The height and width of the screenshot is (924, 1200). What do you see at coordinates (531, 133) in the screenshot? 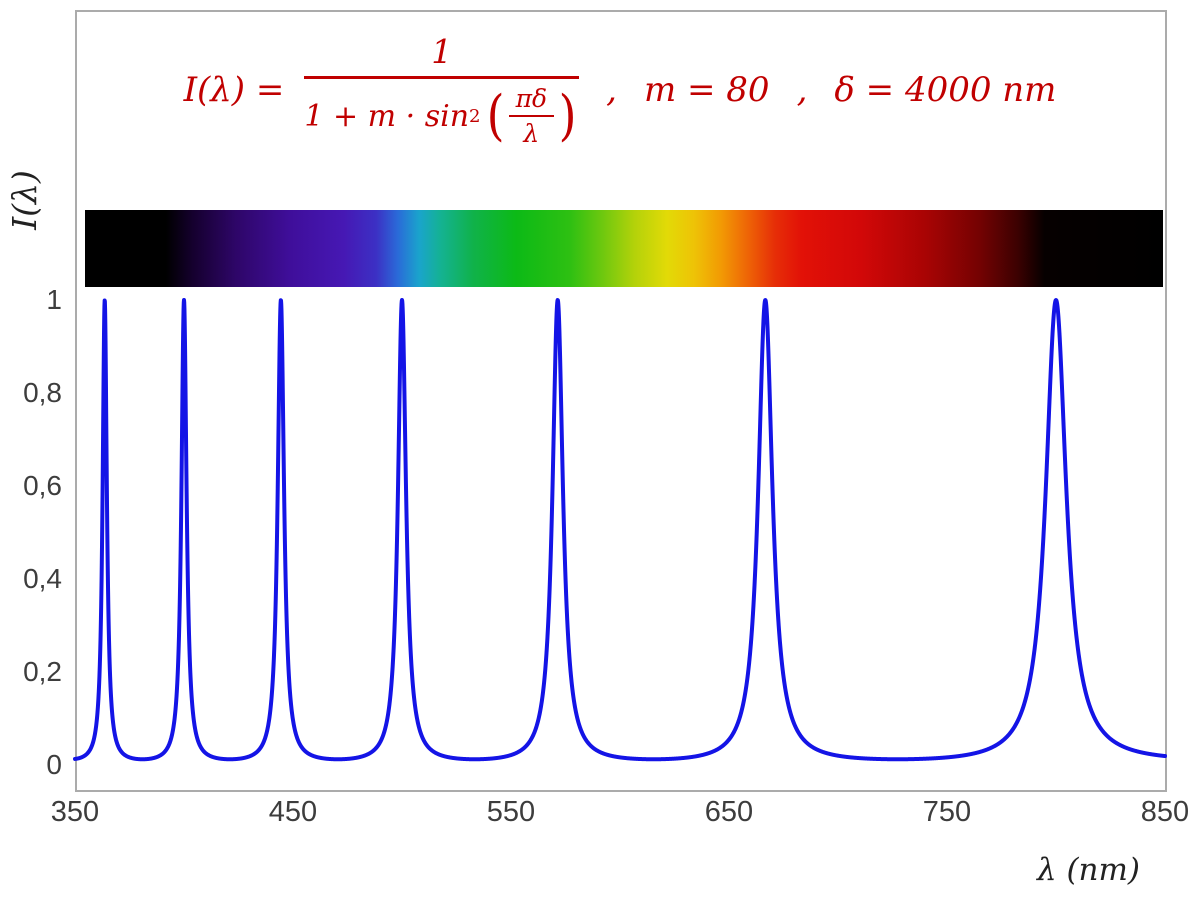
I see `inner-denominator: λ` at bounding box center [531, 133].